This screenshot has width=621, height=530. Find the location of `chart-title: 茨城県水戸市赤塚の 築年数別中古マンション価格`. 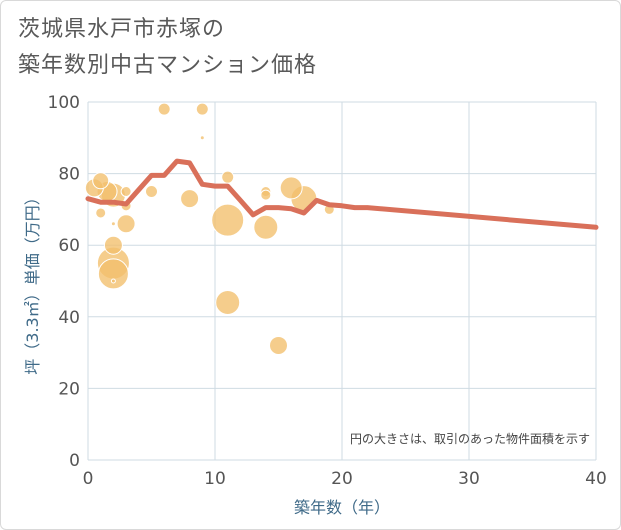

chart-title: 茨城県水戸市赤塚の 築年数別中古マンション価格 is located at coordinates (167, 48).